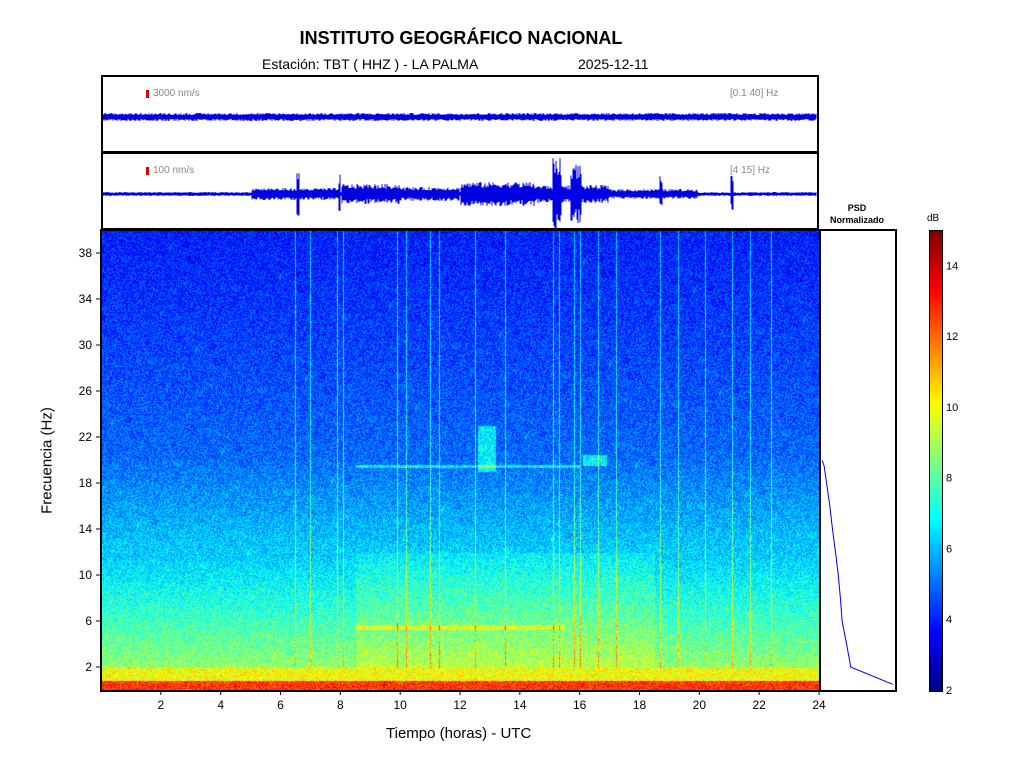 This screenshot has width=1024, height=768. I want to click on colorbar-tick-label: 10, so click(952, 408).